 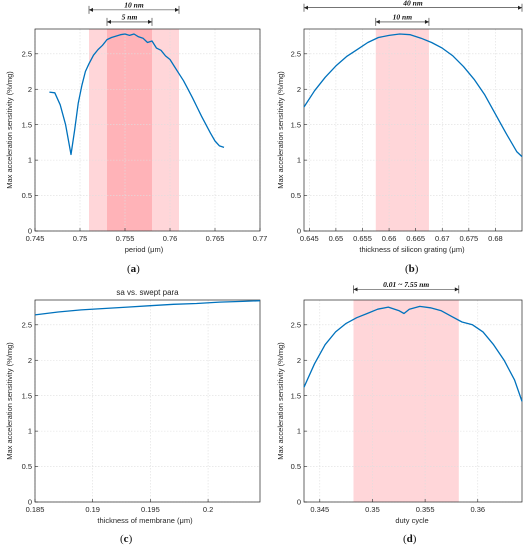 I want to click on x-tick-label: 0.655, so click(x=362, y=238).